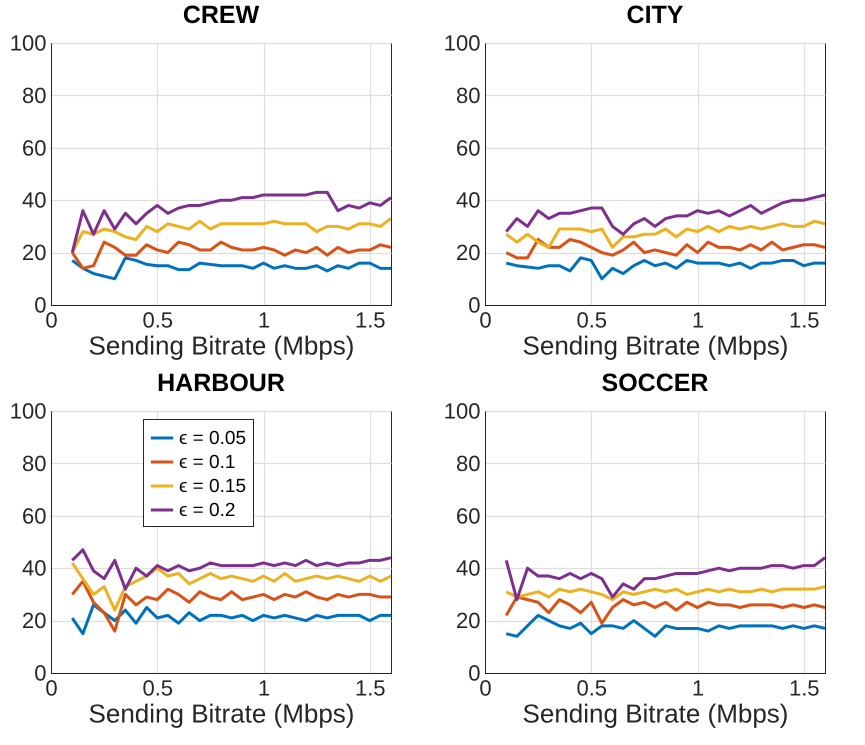 The image size is (865, 745). I want to click on legend-label: ϵ = 0.15, so click(212, 486).